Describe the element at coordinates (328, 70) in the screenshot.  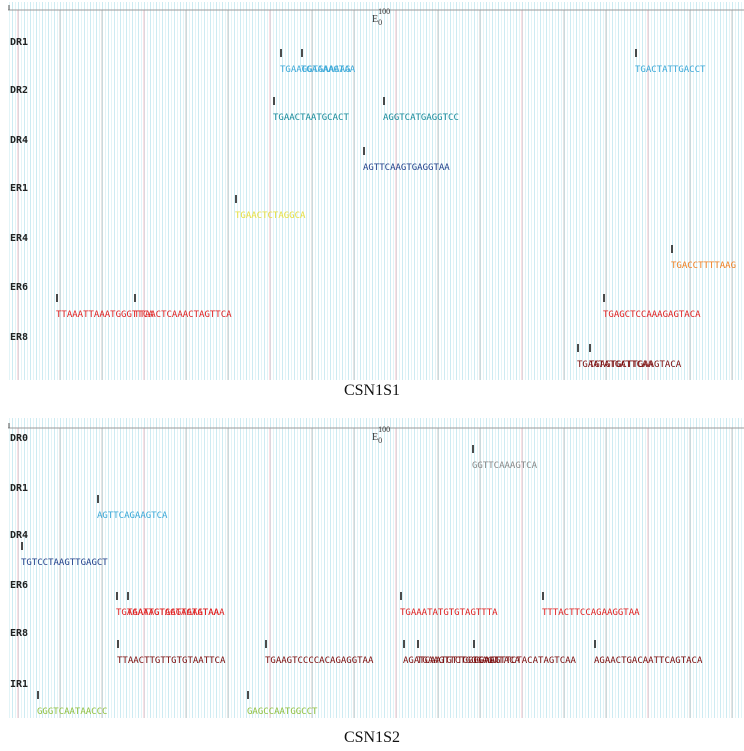
I see `site-sequence: TGAAAAGTAA` at that location.